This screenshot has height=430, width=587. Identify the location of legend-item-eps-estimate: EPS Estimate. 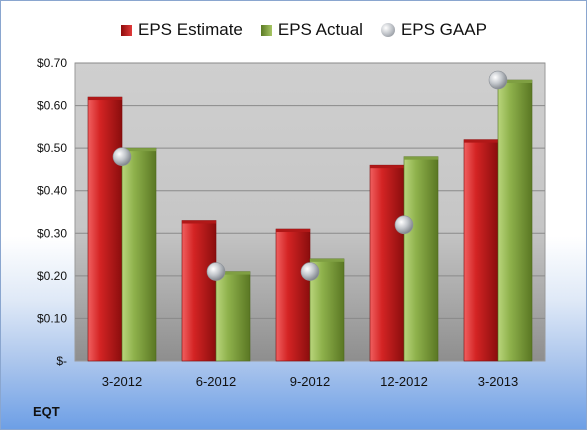
(182, 30).